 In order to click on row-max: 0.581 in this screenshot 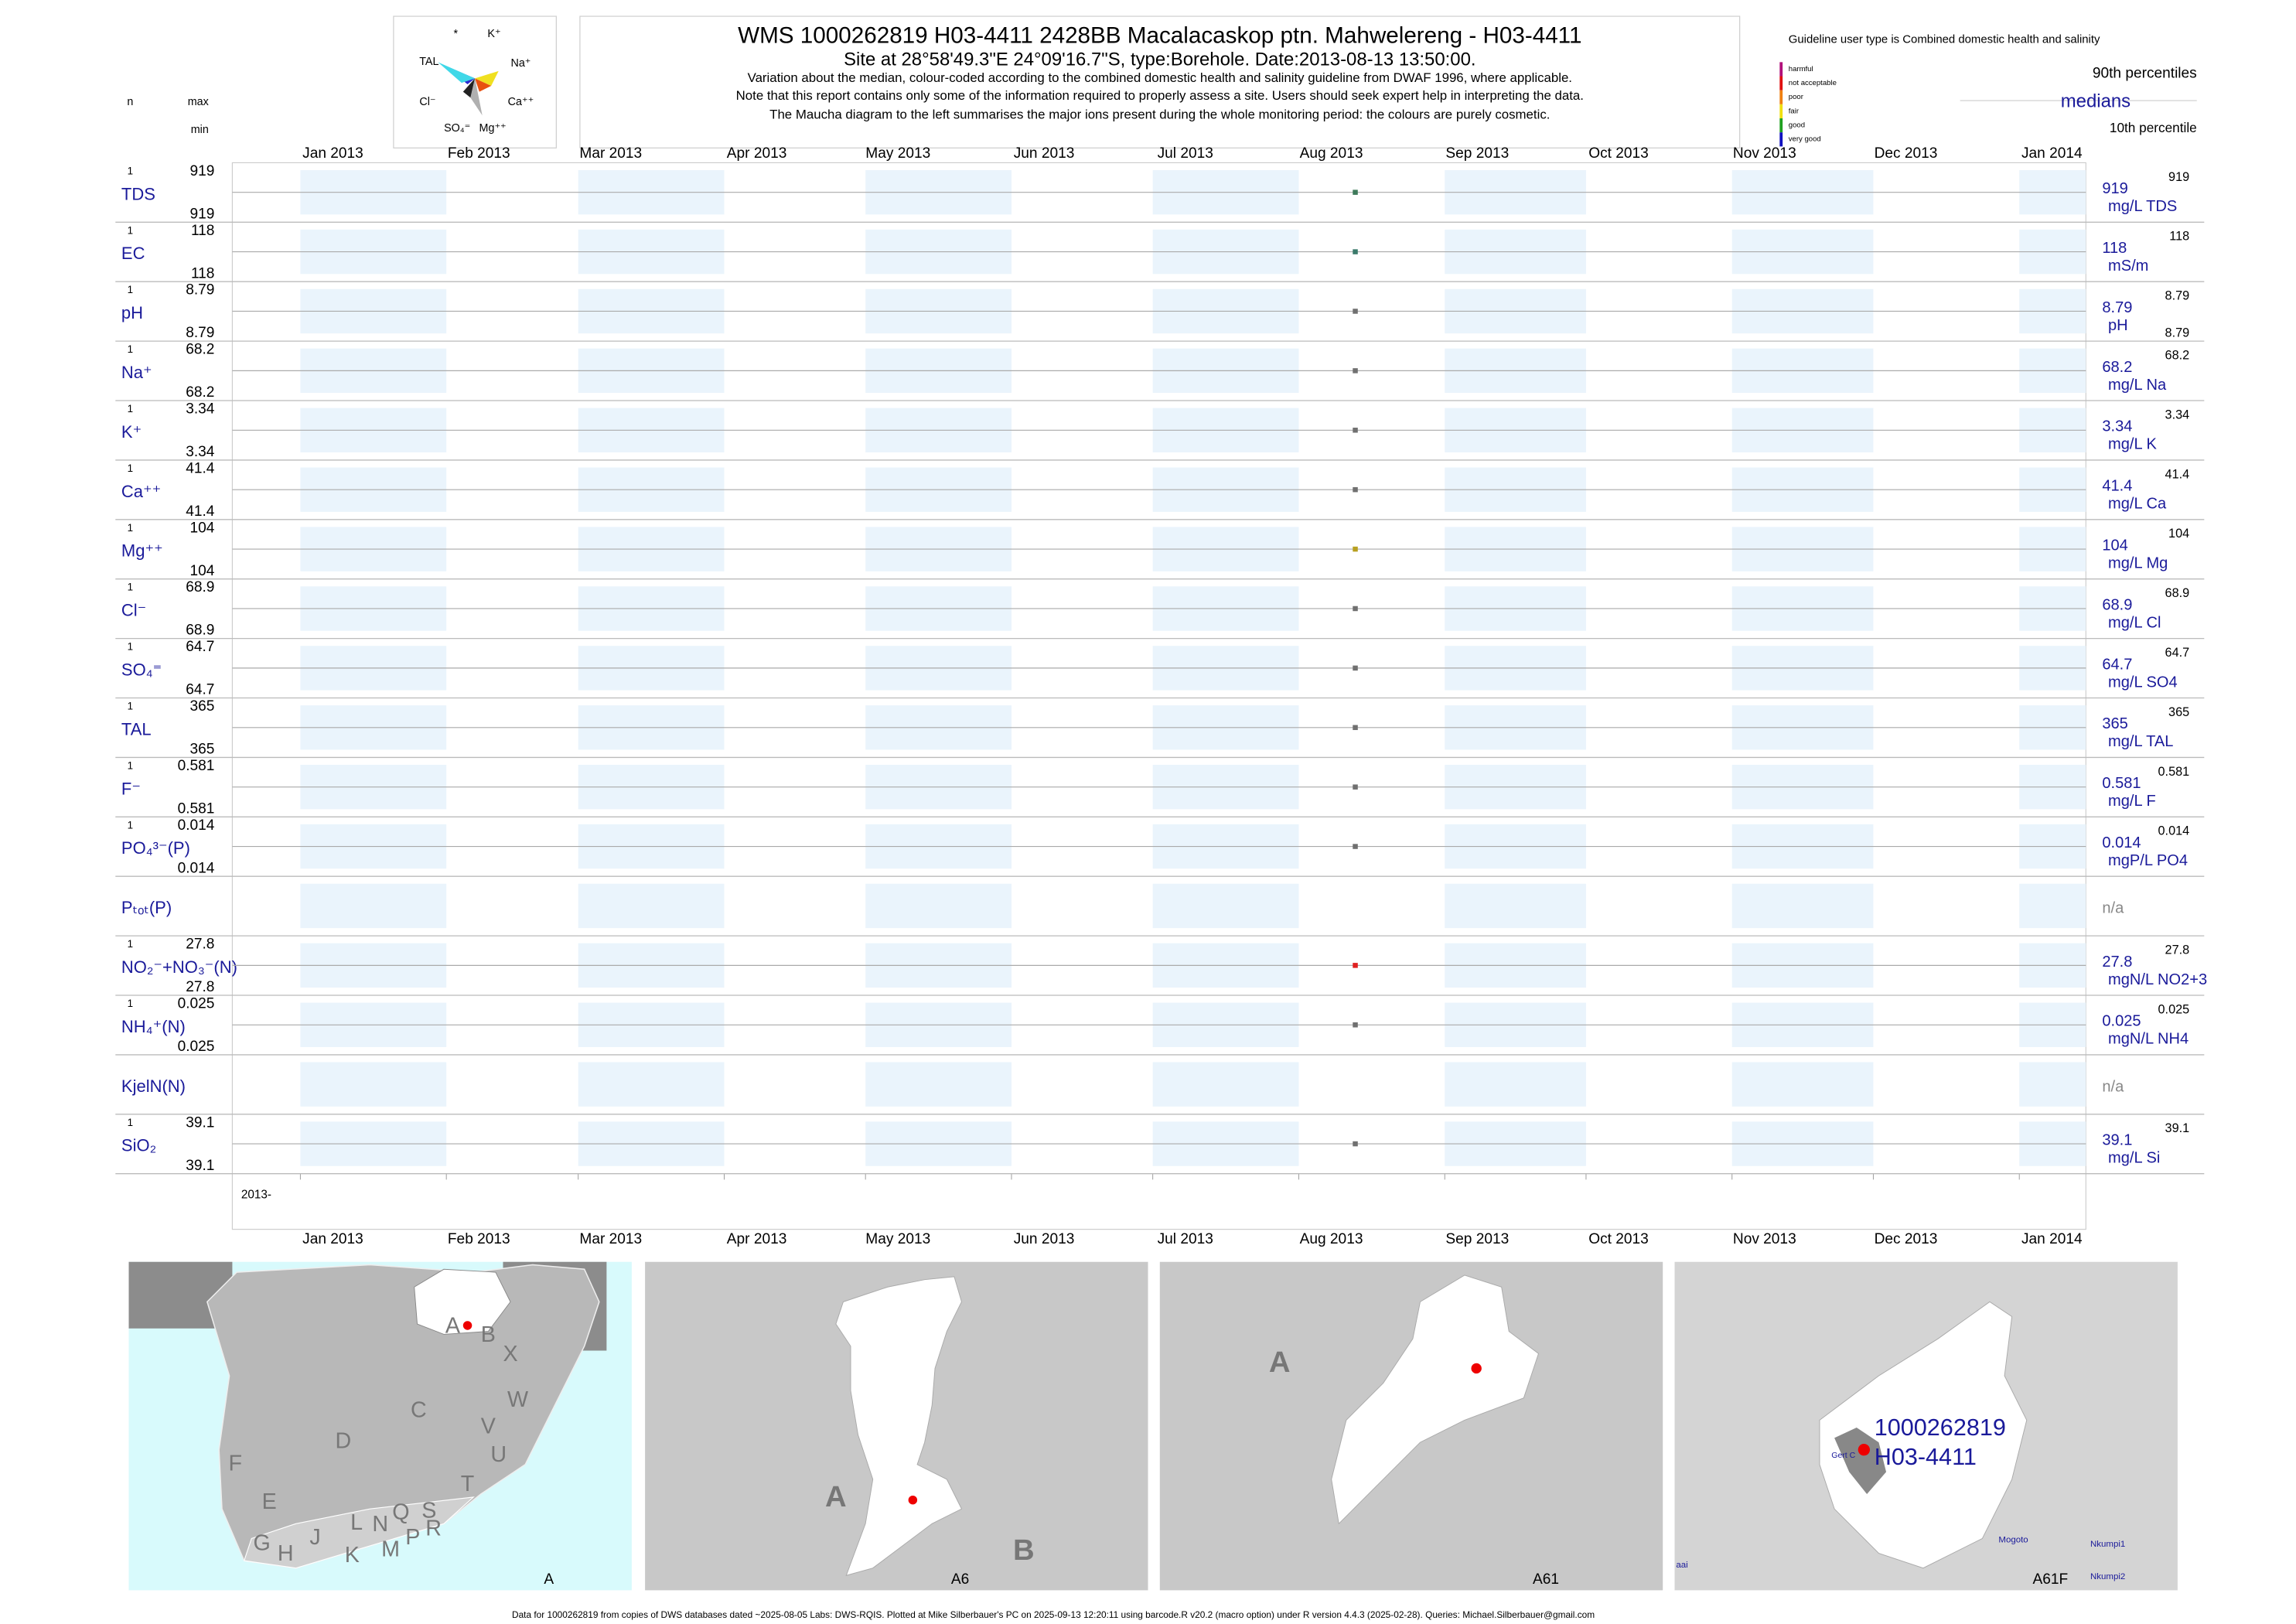, I will do `click(196, 766)`.